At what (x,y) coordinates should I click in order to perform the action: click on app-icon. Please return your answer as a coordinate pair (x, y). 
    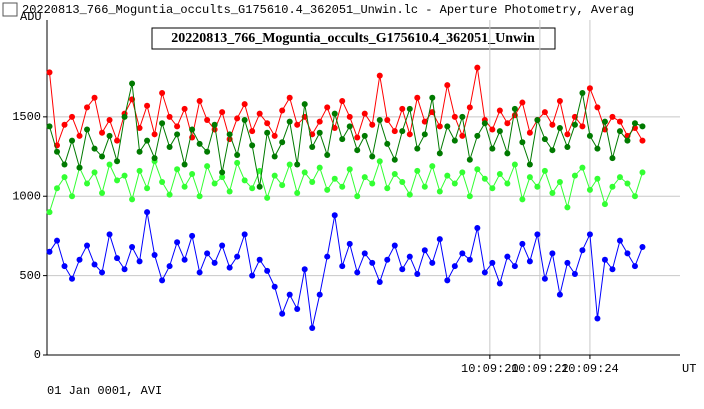
    Looking at the image, I should click on (10, 9).